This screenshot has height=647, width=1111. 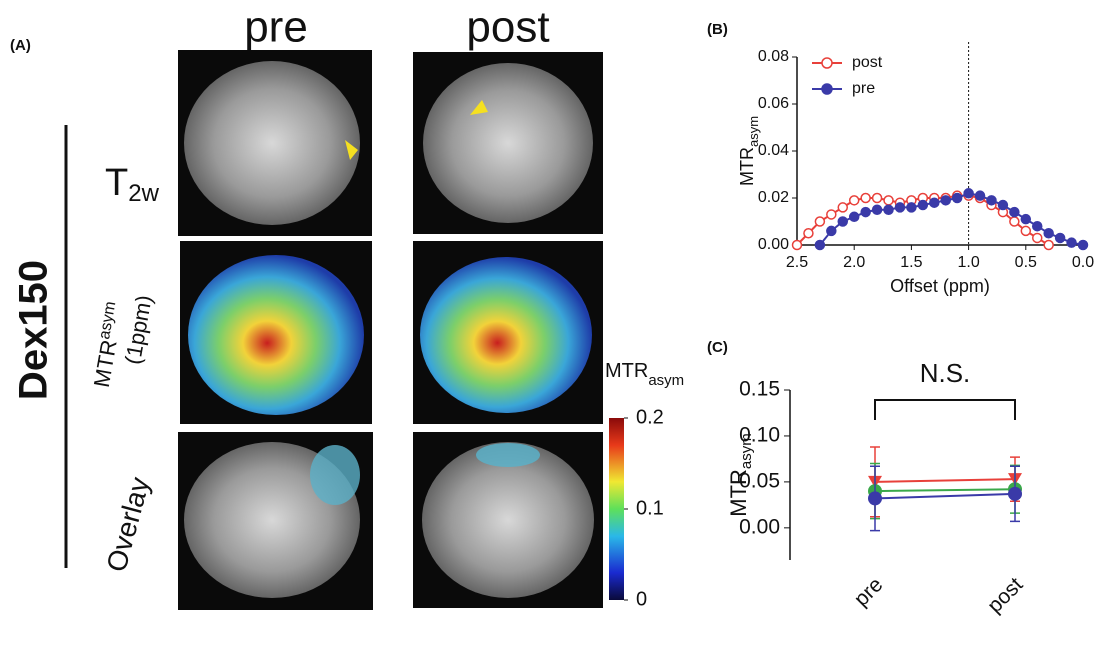 What do you see at coordinates (945, 373) in the screenshot?
I see `annotation: N.S.` at bounding box center [945, 373].